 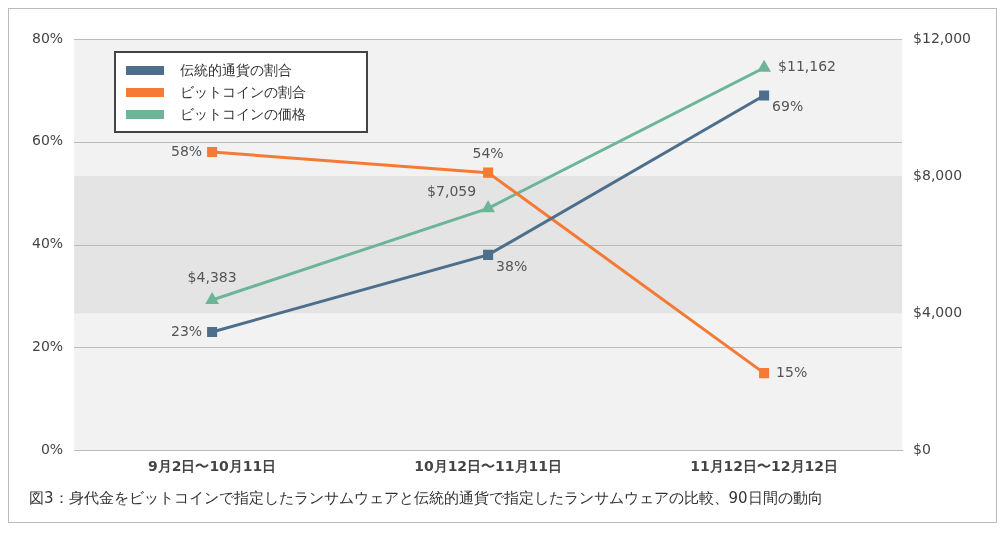 I want to click on y-tick-label: 20%, so click(x=47, y=346).